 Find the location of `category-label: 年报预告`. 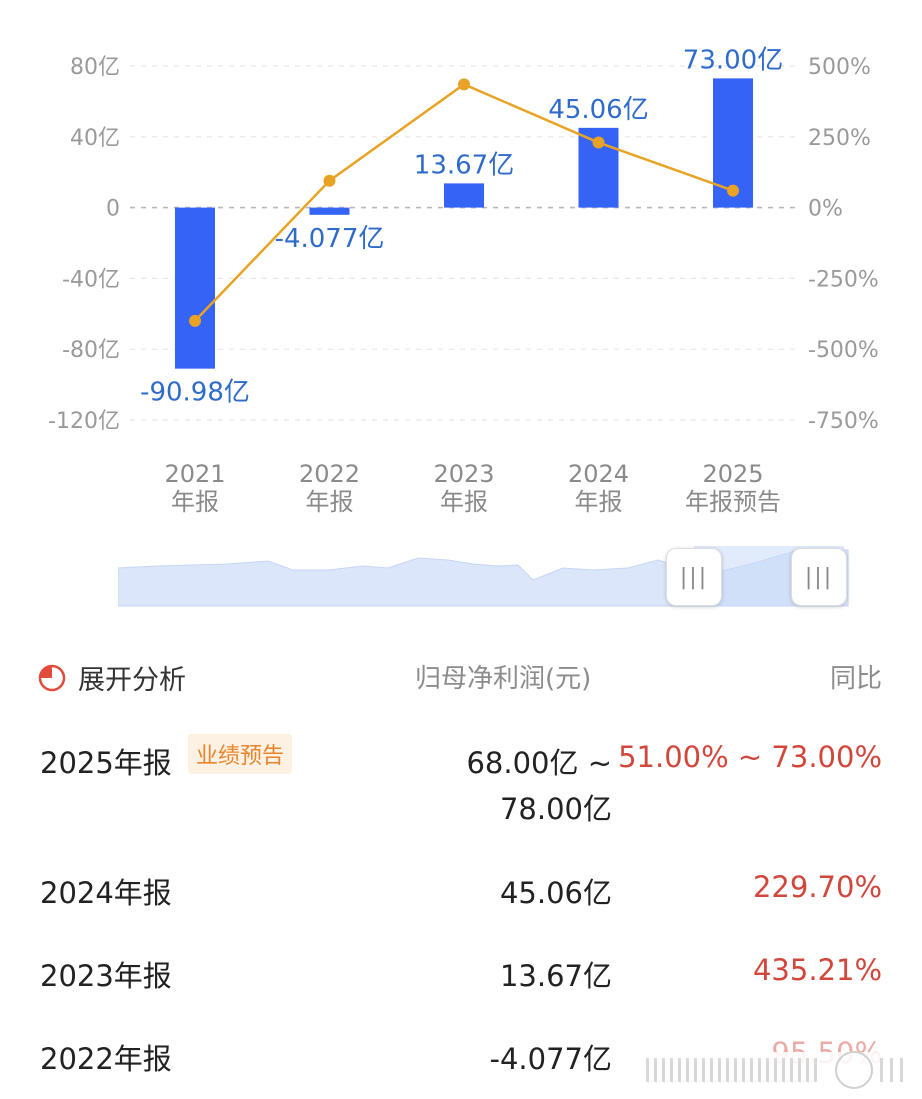

category-label: 年报预告 is located at coordinates (733, 502).